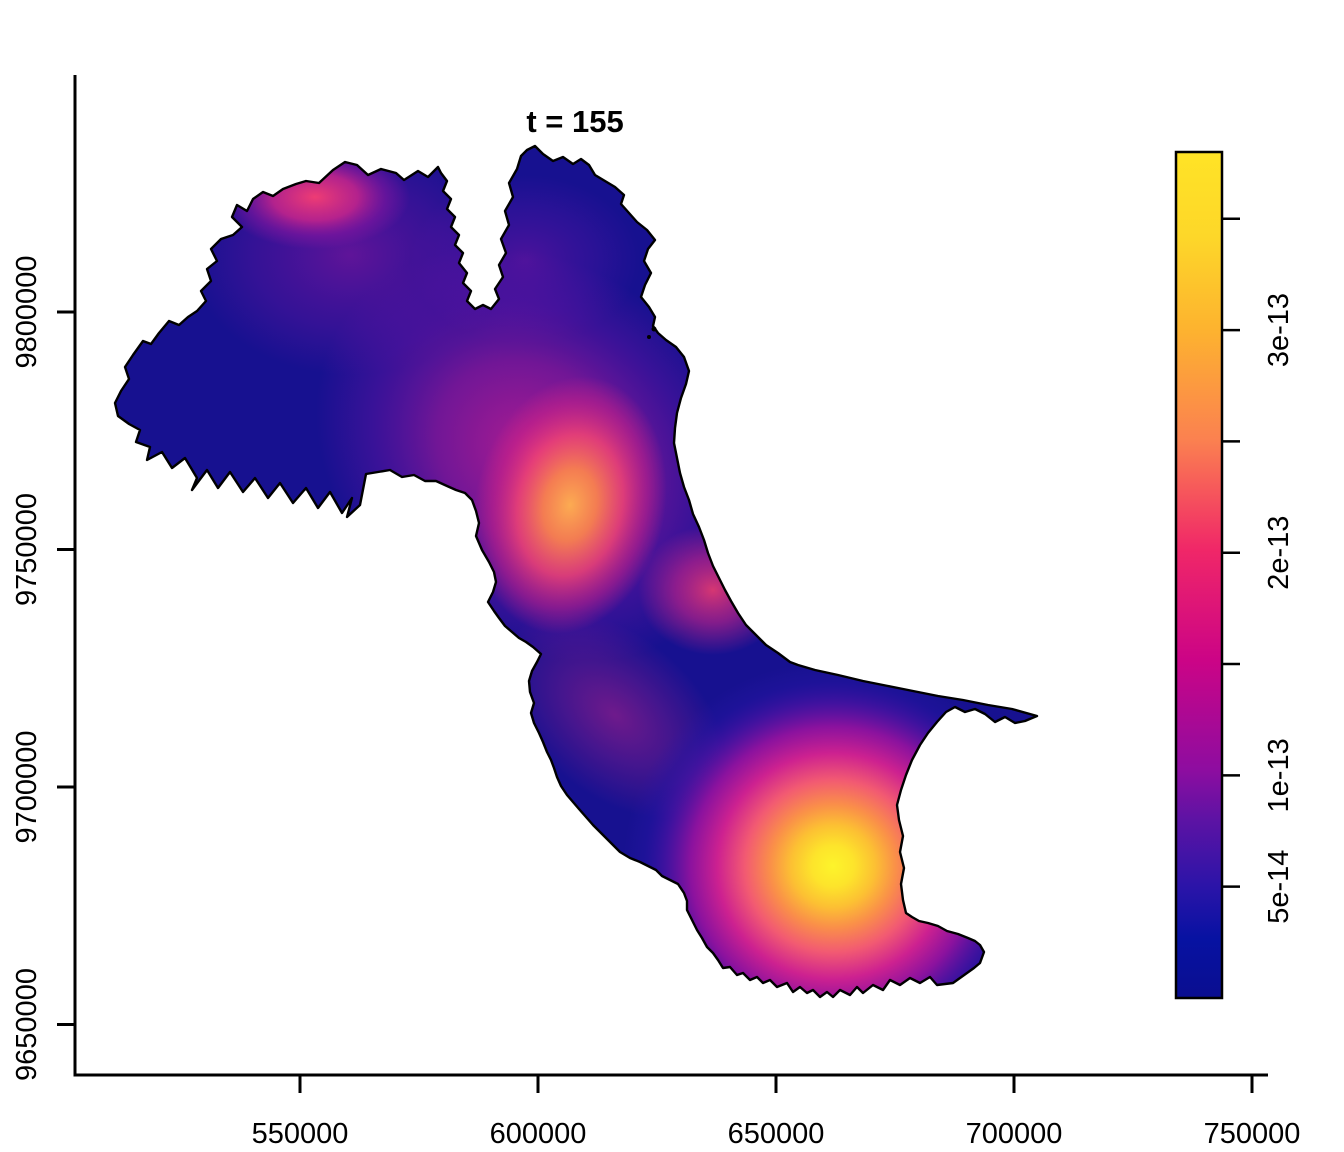 This screenshot has width=1344, height=1152. Describe the element at coordinates (1258, 570) in the screenshot. I see `colorbar-ticks: 5e-14 1e-13 2e-13 3e-13` at that location.